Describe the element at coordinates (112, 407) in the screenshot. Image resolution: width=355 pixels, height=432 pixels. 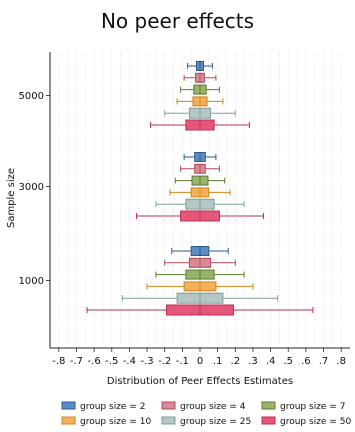
I see `legend-label: group size = 2` at that location.